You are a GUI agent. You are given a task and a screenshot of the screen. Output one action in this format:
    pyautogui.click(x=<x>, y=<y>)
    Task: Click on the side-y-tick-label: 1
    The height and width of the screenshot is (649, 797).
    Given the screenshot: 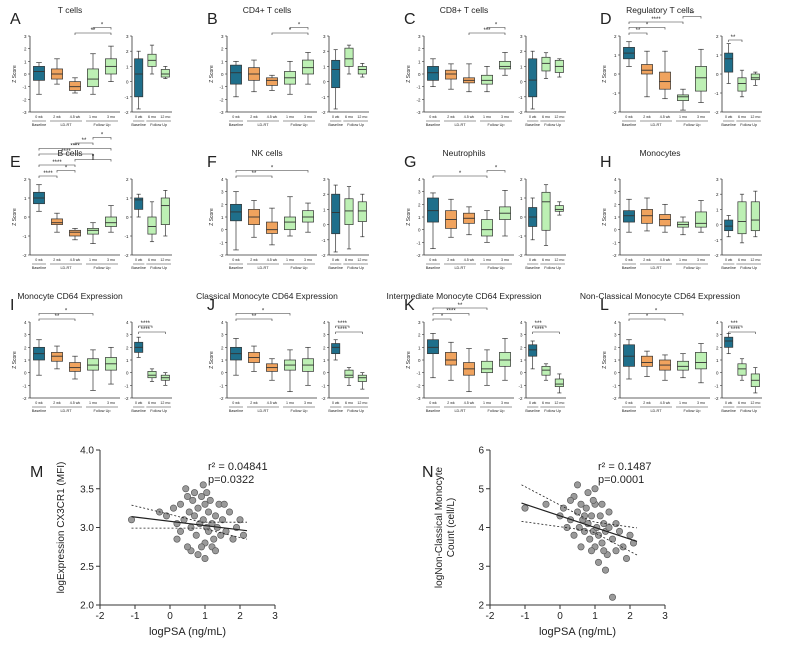 What is the action you would take?
    pyautogui.click(x=324, y=209)
    